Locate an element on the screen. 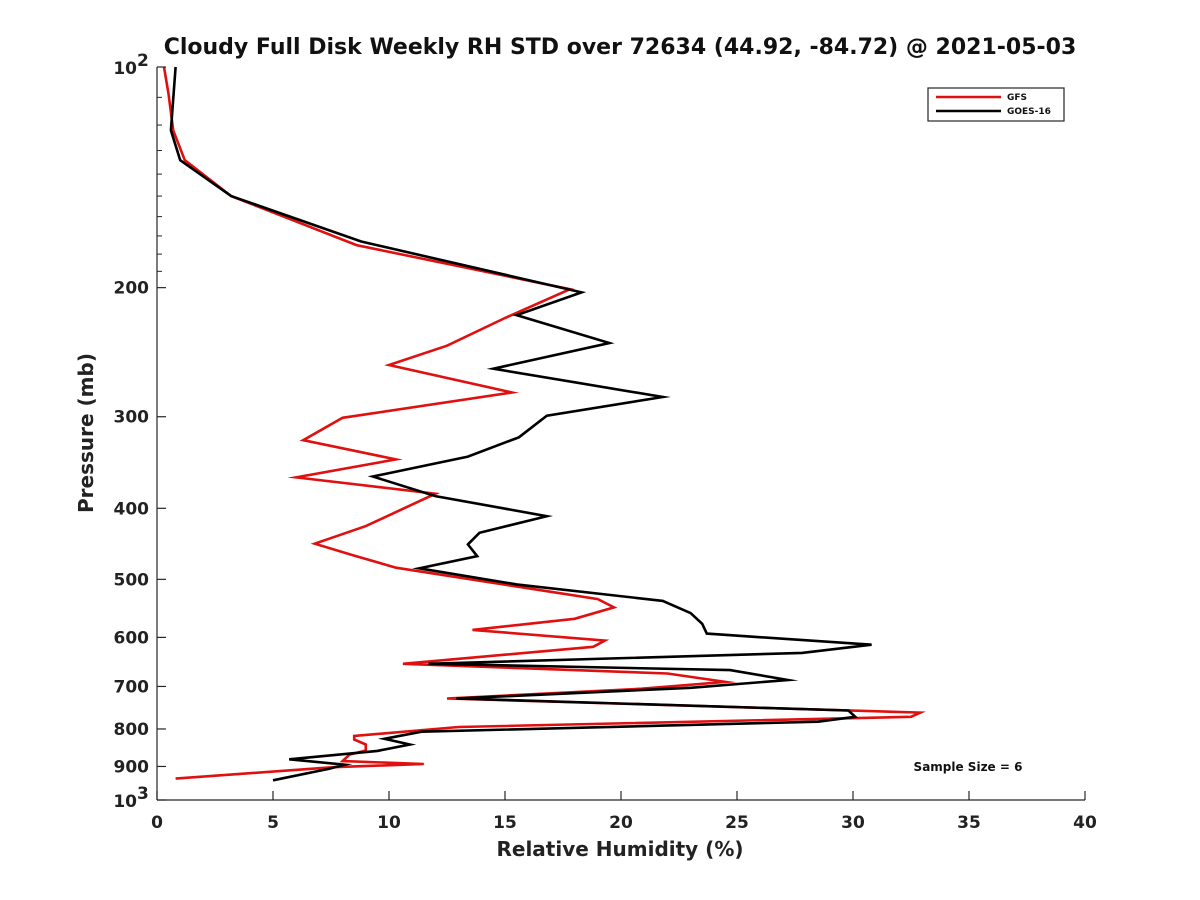 The image size is (1200, 900). y-tick-label: 600 is located at coordinates (132, 638).